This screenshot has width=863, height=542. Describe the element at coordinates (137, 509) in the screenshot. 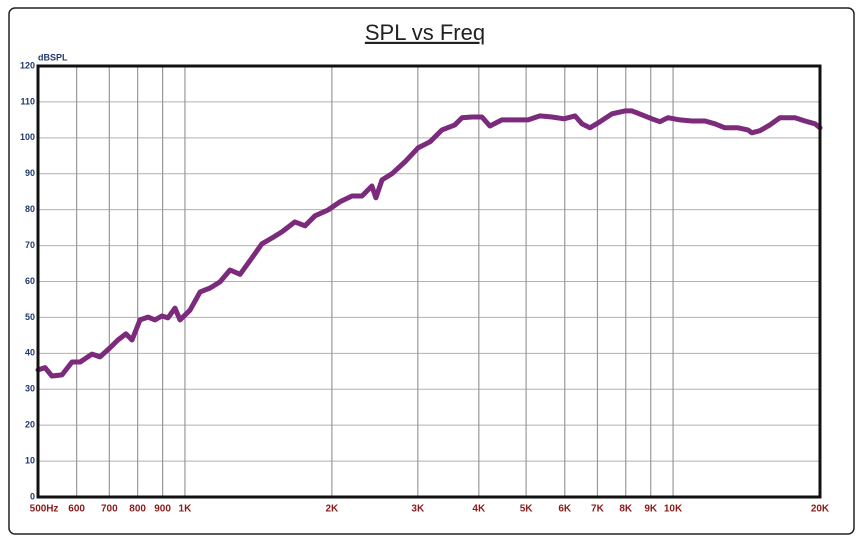

I see `x-tick-label: 800` at that location.